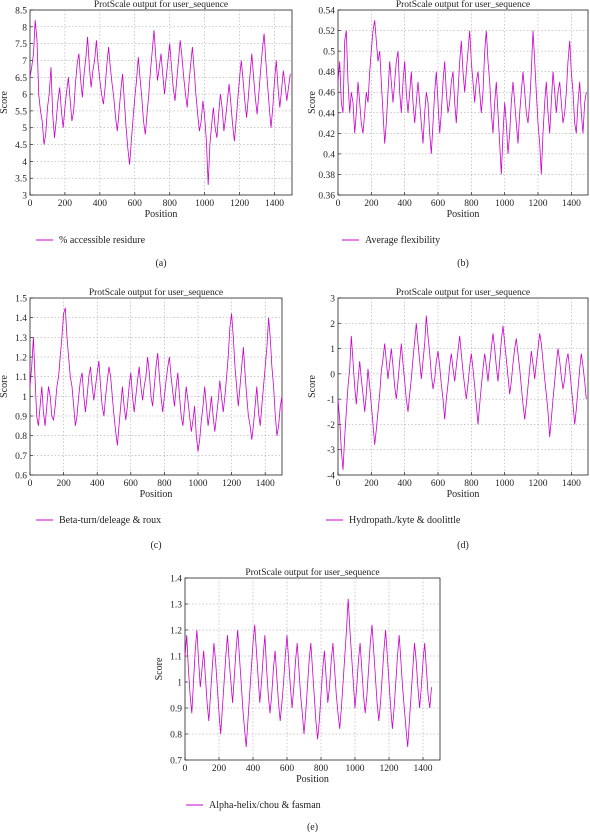 This screenshot has width=590, height=837. I want to click on y-tick-label: -4, so click(331, 477).